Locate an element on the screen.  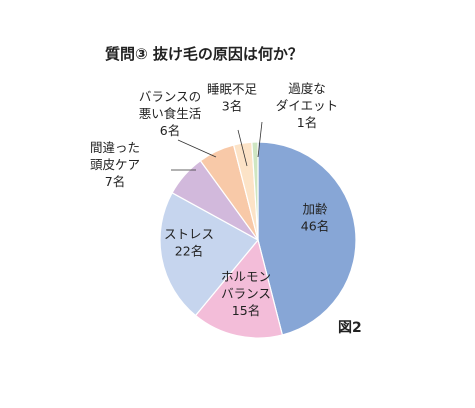
slice-label-line: ダイエット is located at coordinates (307, 105).